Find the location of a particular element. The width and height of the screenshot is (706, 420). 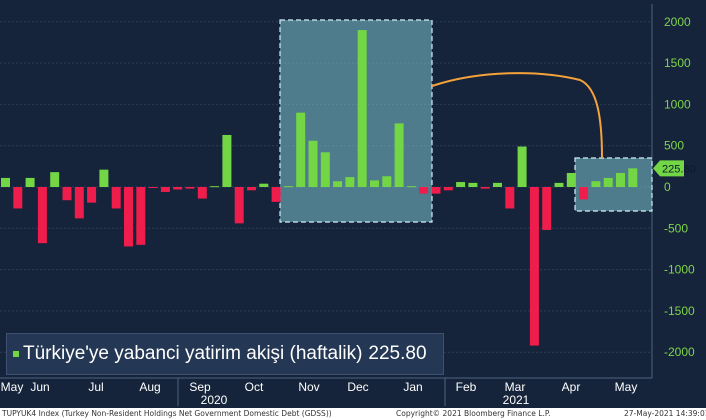

x-year-label: 2021 is located at coordinates (516, 400).